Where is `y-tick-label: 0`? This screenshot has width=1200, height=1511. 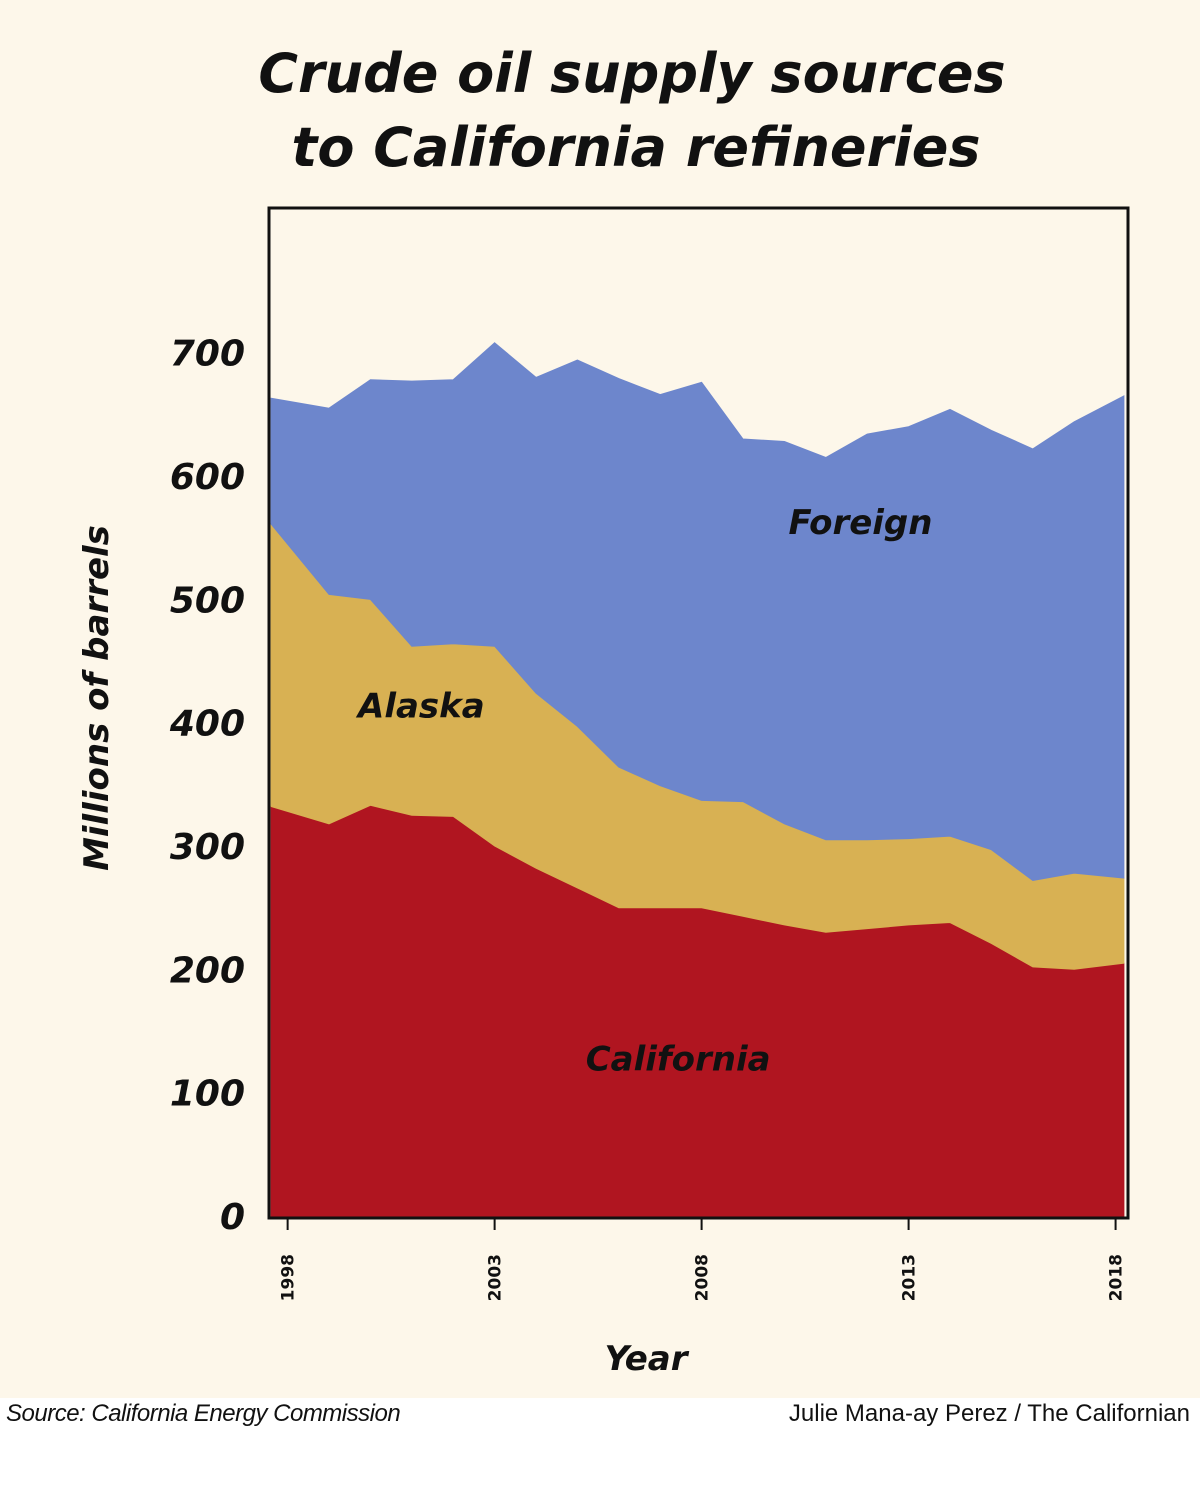
y-tick-label: 0 is located at coordinates (232, 1217).